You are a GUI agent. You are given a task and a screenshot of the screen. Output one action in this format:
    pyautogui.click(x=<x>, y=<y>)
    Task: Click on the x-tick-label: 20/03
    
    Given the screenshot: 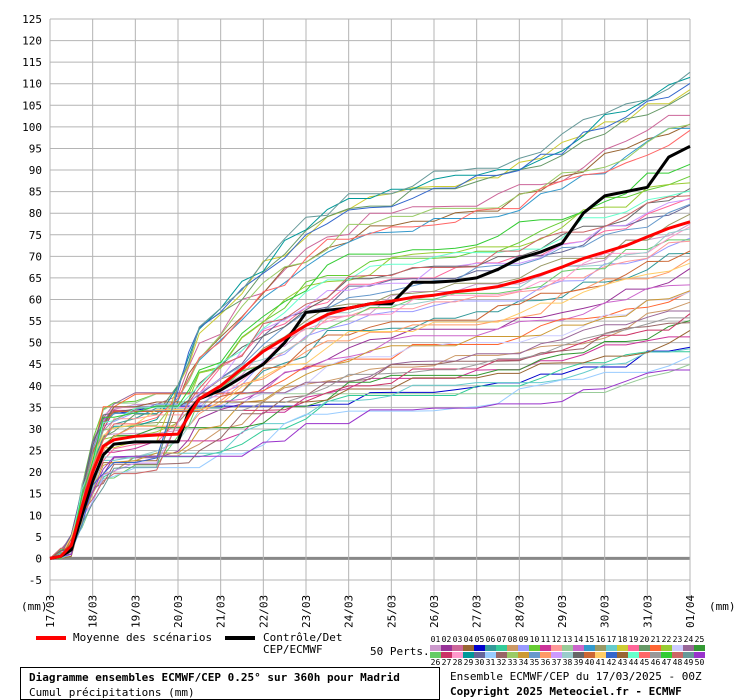 What is the action you would take?
    pyautogui.click(x=178, y=611)
    